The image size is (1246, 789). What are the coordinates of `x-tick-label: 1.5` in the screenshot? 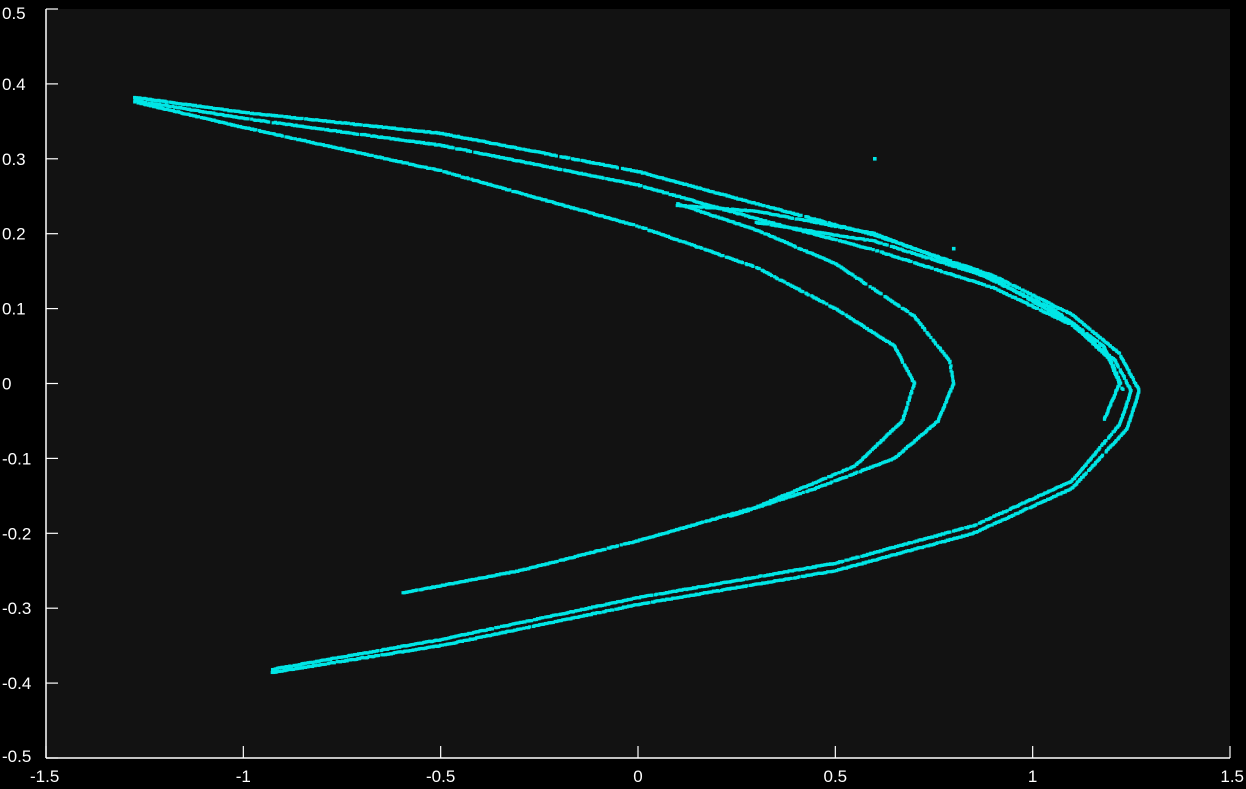 It's located at (1232, 776).